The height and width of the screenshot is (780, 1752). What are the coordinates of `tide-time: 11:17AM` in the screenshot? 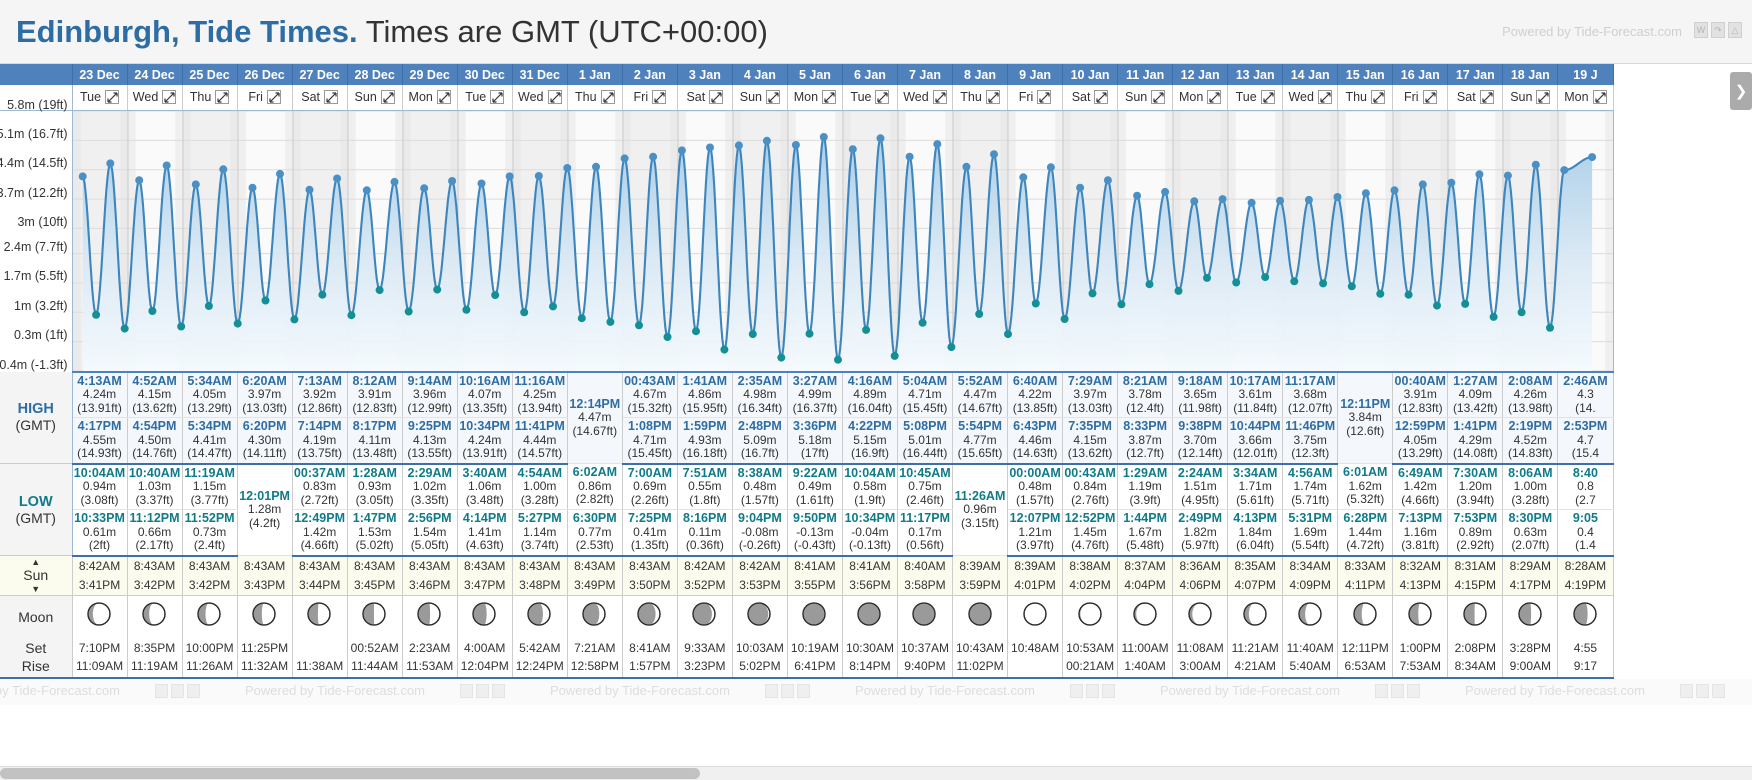 It's located at (1310, 380).